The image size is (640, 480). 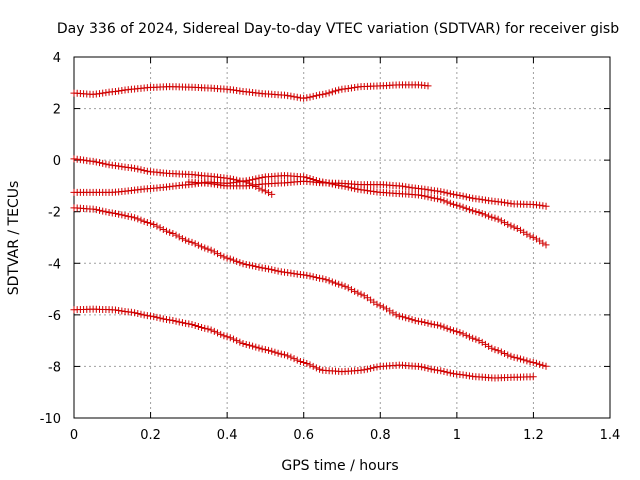 I want to click on y-tick-label: -4, so click(x=54, y=264).